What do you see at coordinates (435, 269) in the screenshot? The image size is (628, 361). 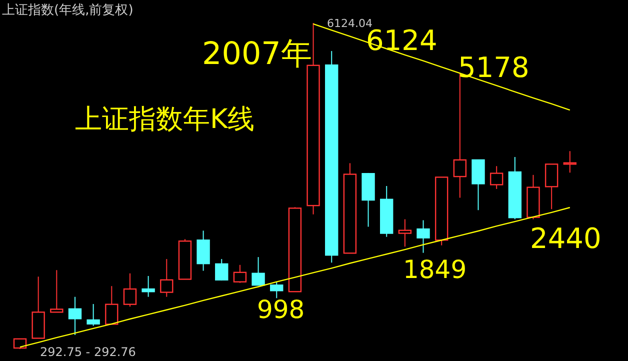 I see `annotation: 1849` at bounding box center [435, 269].